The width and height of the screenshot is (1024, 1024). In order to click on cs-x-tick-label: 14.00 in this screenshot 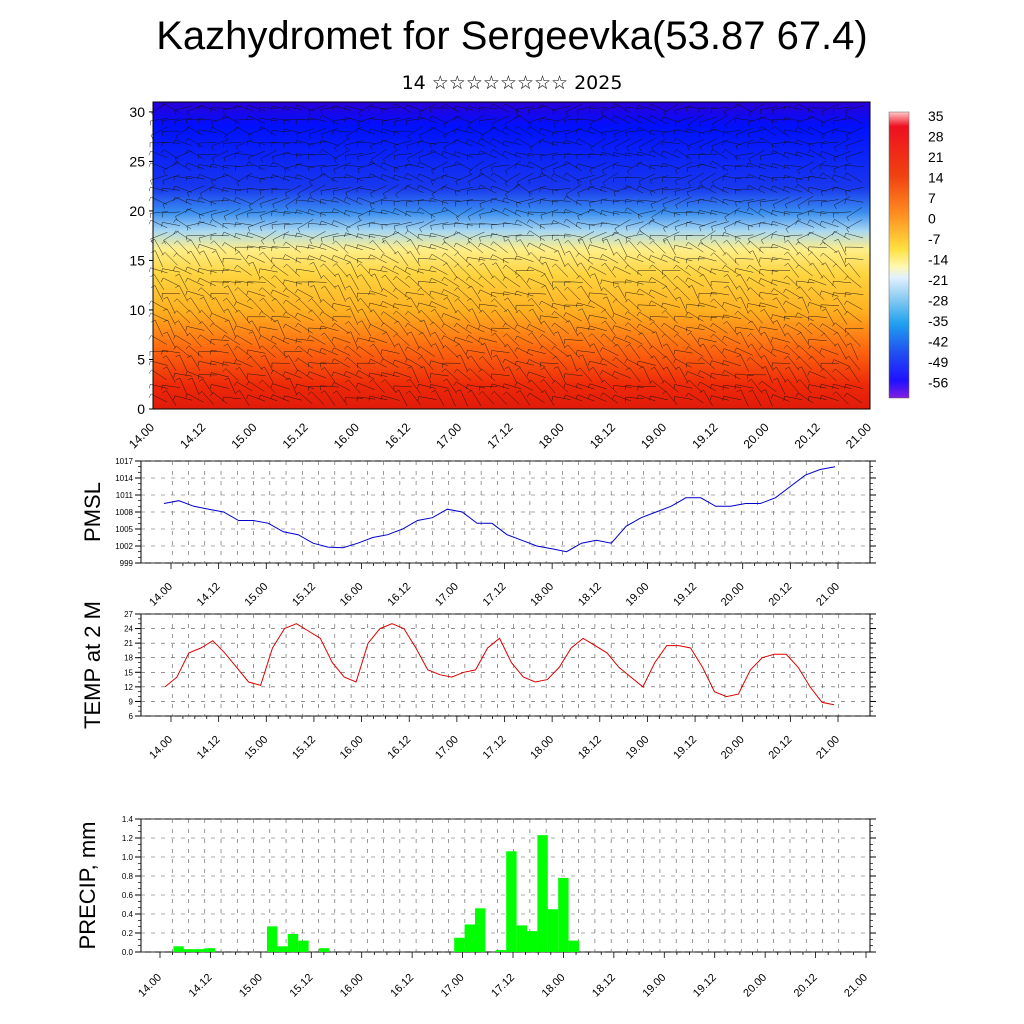, I will do `click(141, 435)`.